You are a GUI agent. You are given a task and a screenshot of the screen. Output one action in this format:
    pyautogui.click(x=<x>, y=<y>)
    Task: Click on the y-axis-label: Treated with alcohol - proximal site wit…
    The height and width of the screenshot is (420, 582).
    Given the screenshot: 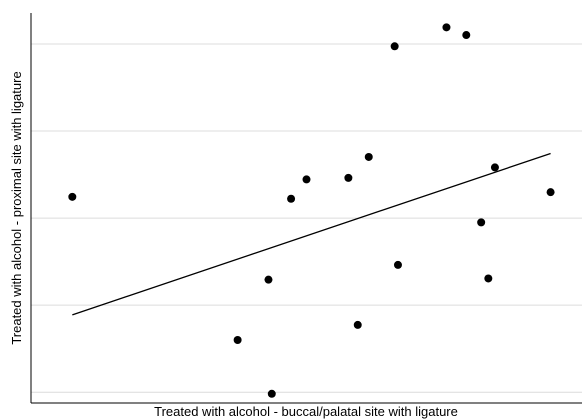 What is the action you would take?
    pyautogui.click(x=16, y=207)
    